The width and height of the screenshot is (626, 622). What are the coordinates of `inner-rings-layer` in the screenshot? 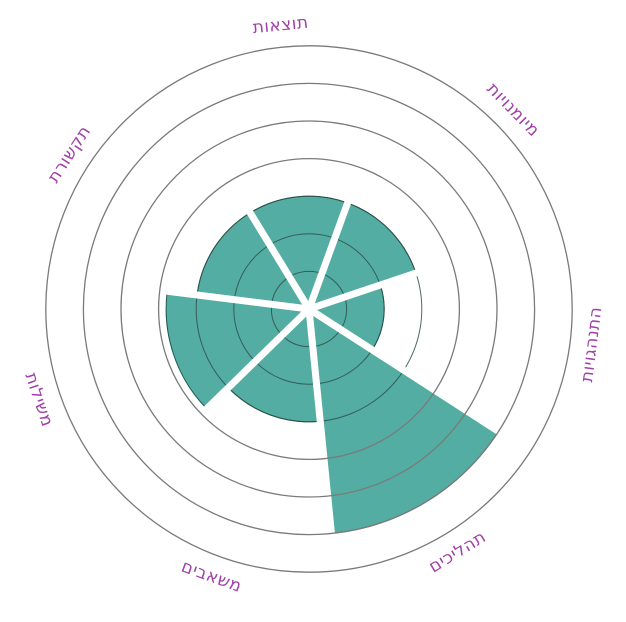 It's located at (309, 309).